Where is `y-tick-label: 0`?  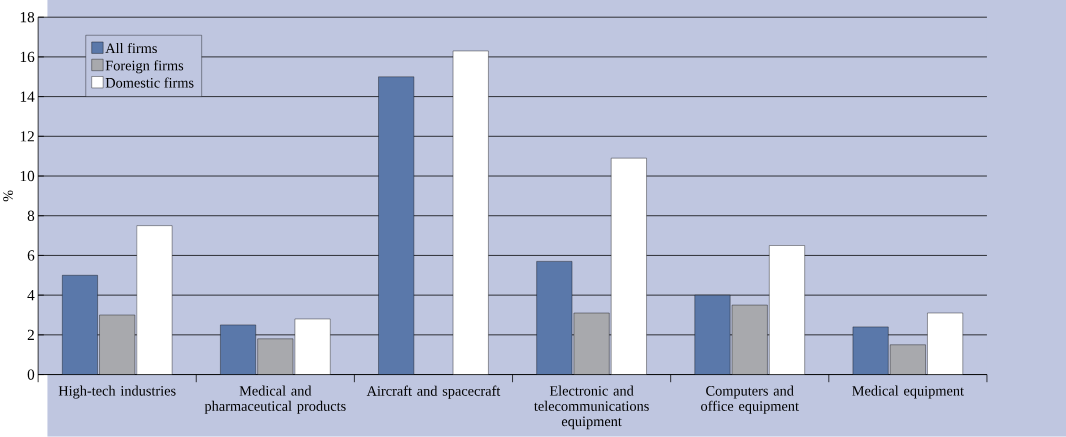 y-tick-label: 0 is located at coordinates (31, 374).